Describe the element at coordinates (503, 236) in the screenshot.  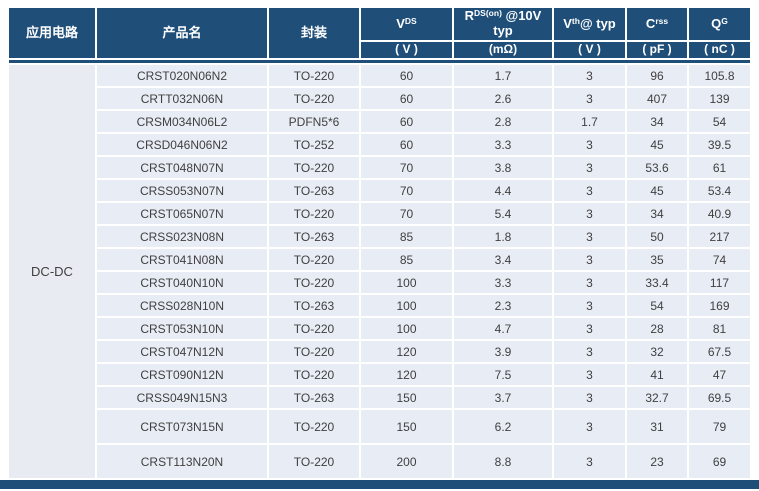
I see `cell-rdson: 1.8` at that location.